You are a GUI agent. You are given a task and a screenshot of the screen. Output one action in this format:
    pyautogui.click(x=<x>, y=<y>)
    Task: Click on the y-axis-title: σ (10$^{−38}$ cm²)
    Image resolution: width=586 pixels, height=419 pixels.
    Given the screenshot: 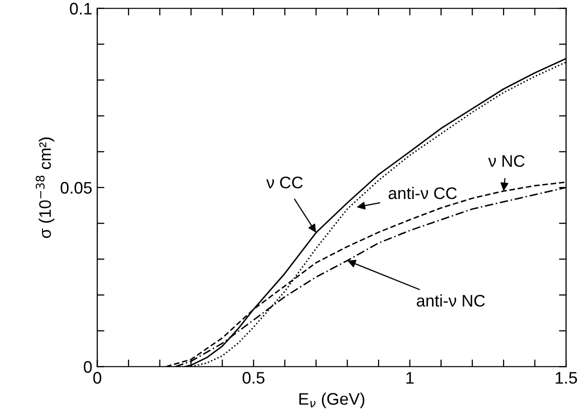 What is the action you would take?
    pyautogui.click(x=45, y=188)
    